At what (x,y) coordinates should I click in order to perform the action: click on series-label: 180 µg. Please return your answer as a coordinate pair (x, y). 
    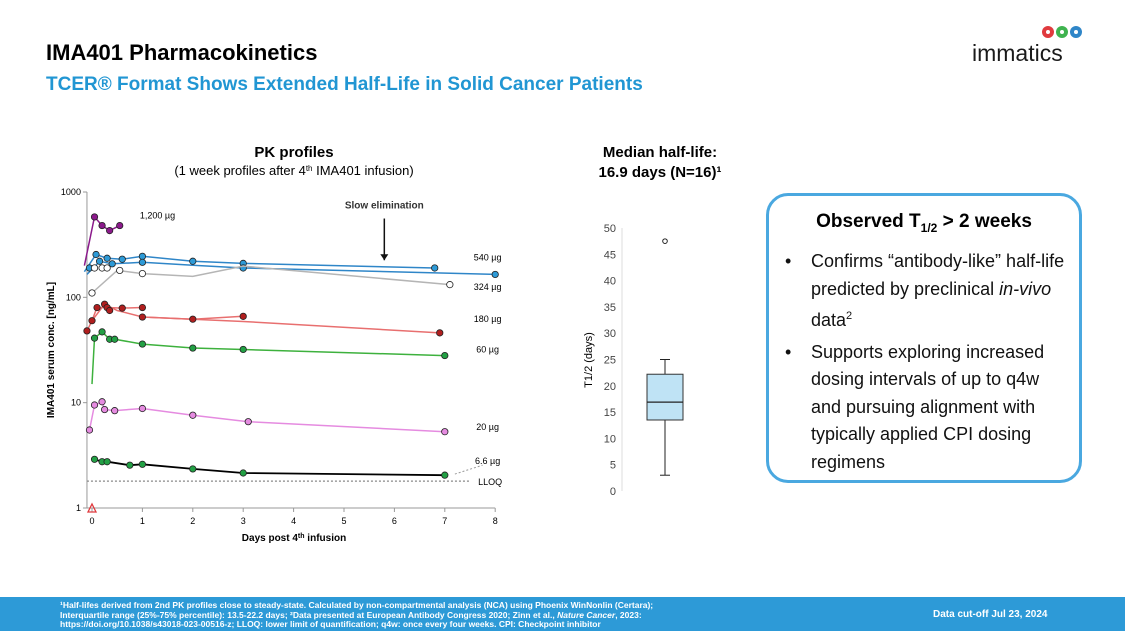
    Looking at the image, I should click on (488, 319).